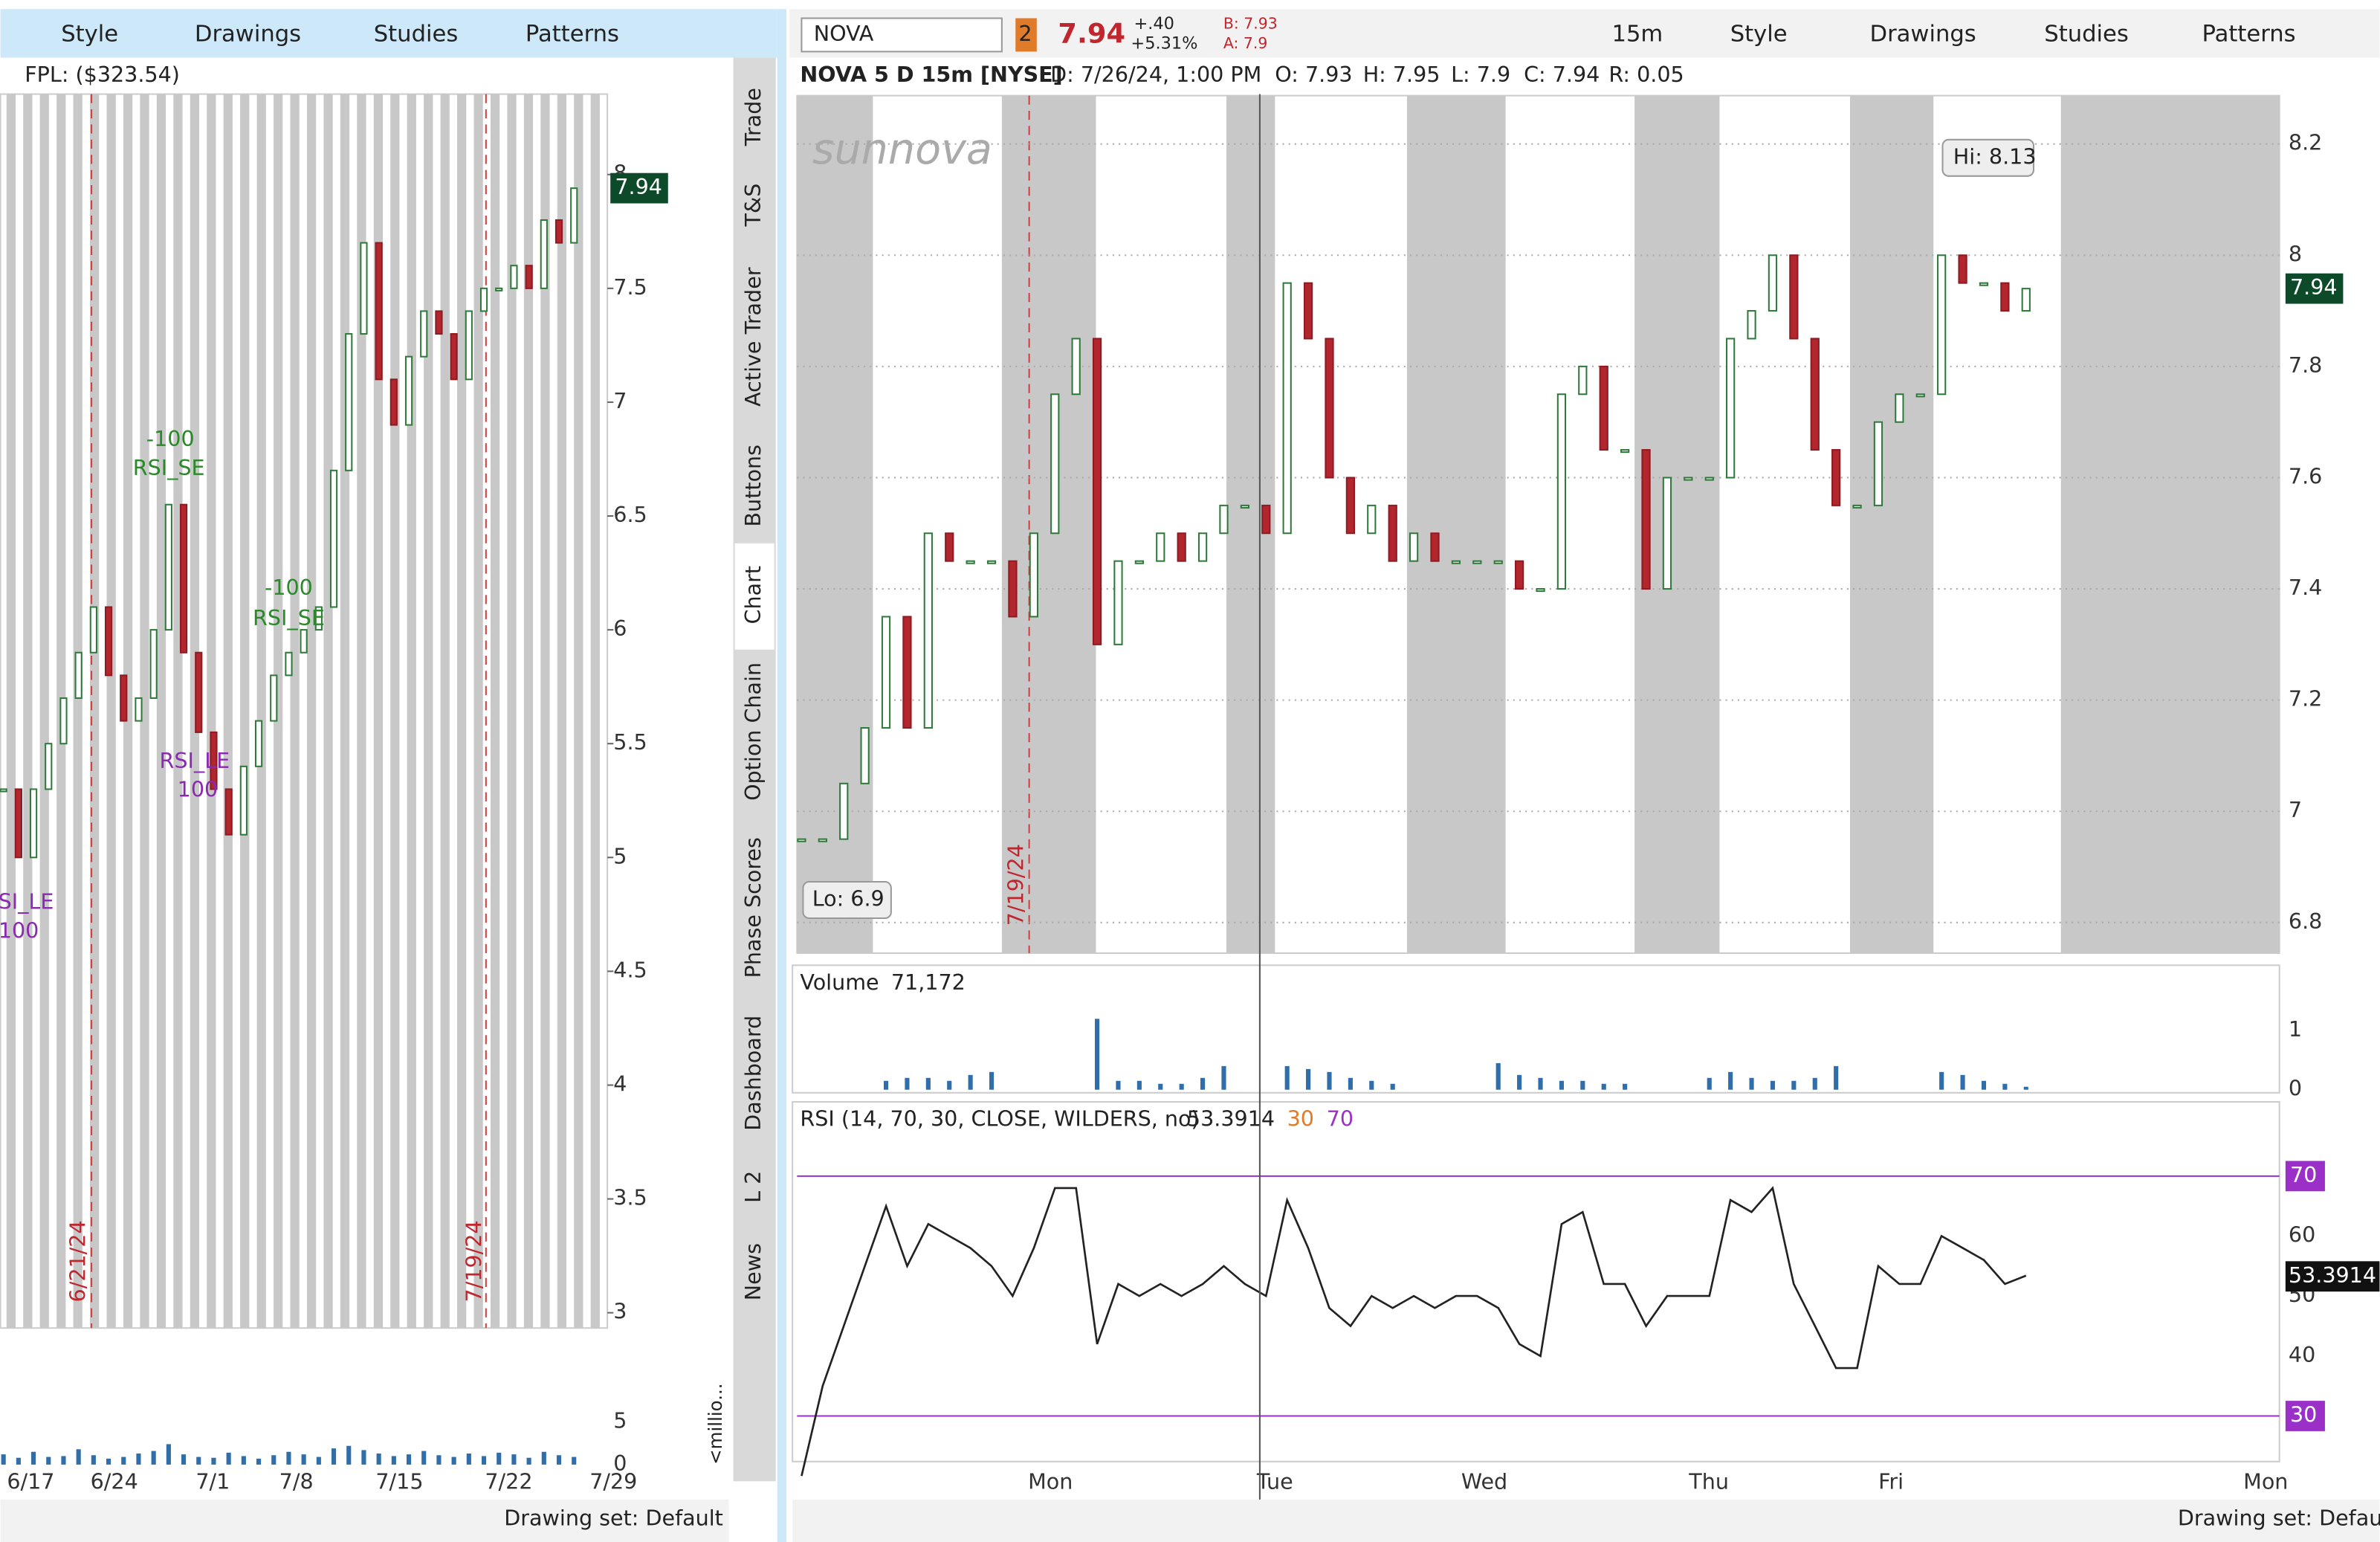 The image size is (2380, 1542). I want to click on price-label: 7.94, so click(2314, 287).